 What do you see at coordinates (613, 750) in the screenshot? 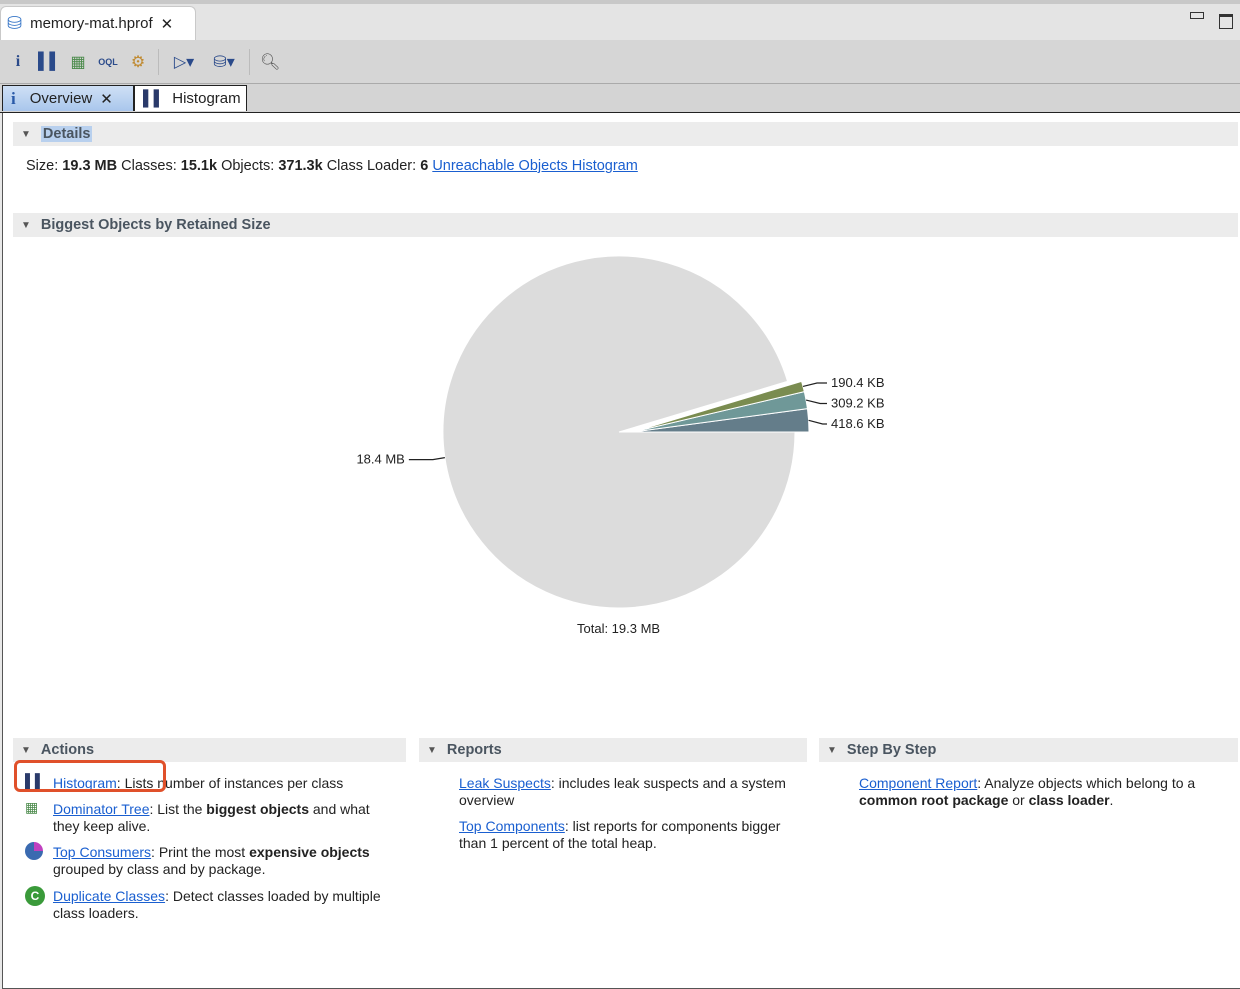
I see `reports-header: ▼ Reports` at bounding box center [613, 750].